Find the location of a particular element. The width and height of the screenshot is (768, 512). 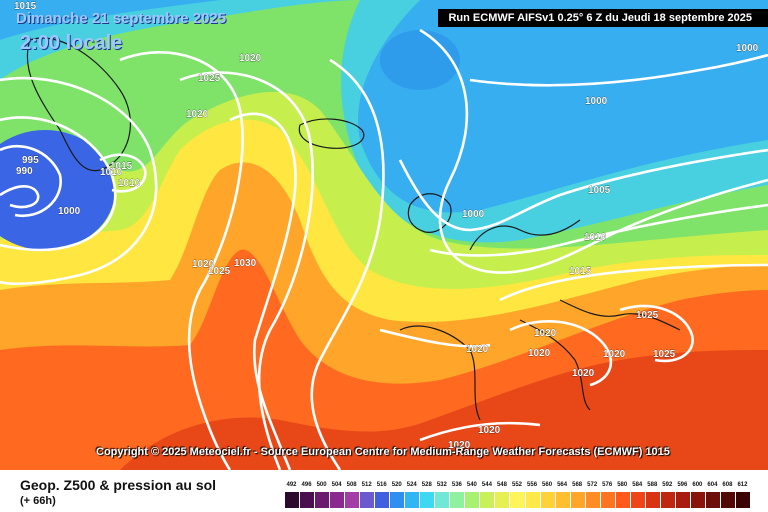

isobar-label: 990 is located at coordinates (24, 171).